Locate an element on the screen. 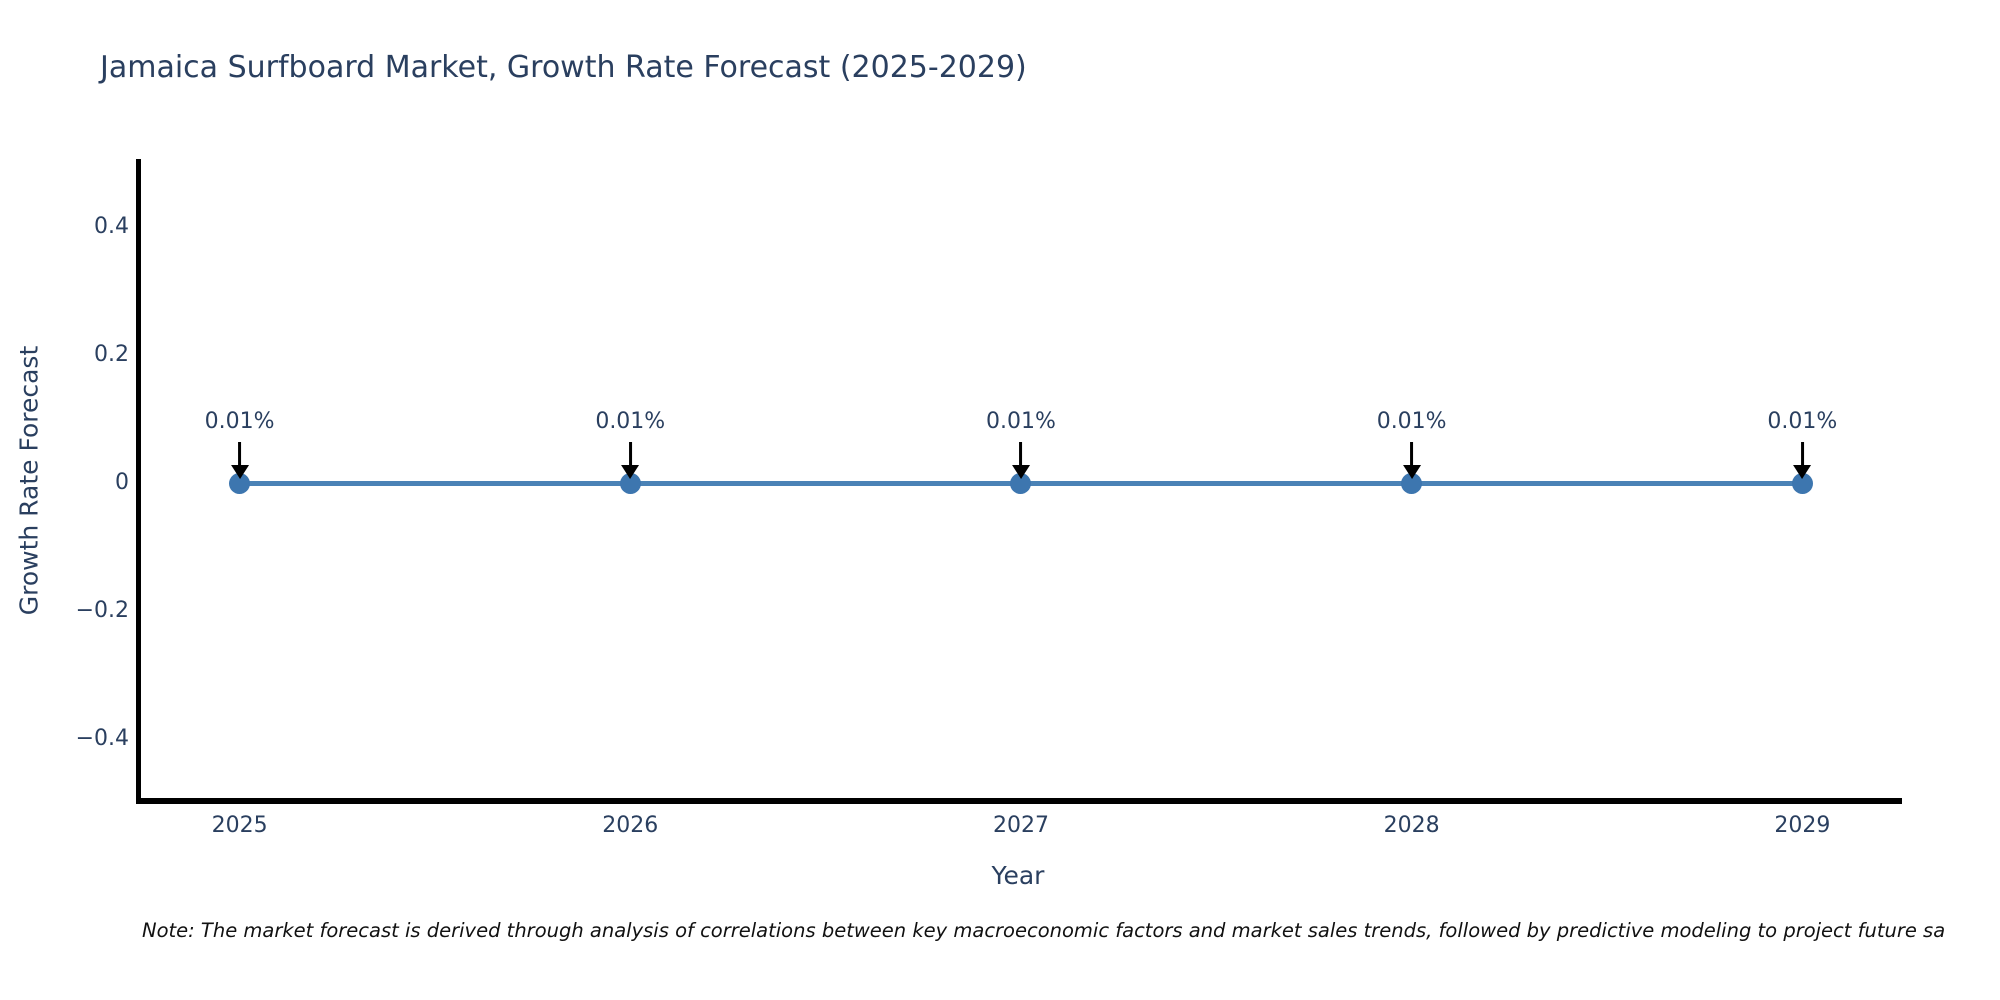  x-axis-line is located at coordinates (1019, 801).